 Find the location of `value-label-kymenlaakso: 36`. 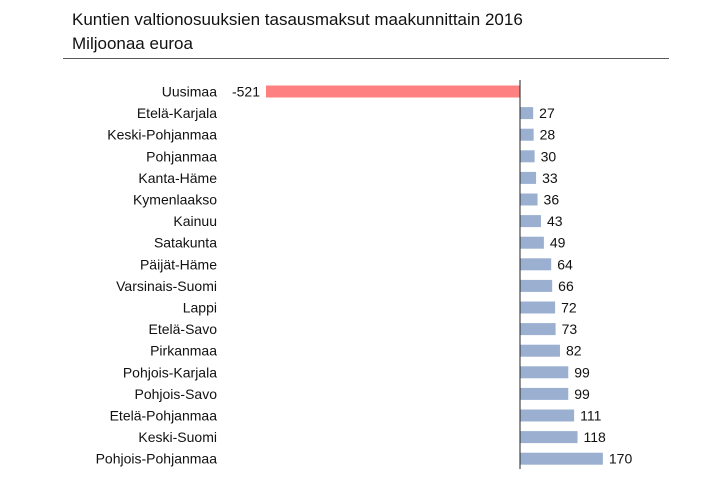

value-label-kymenlaakso: 36 is located at coordinates (552, 200).